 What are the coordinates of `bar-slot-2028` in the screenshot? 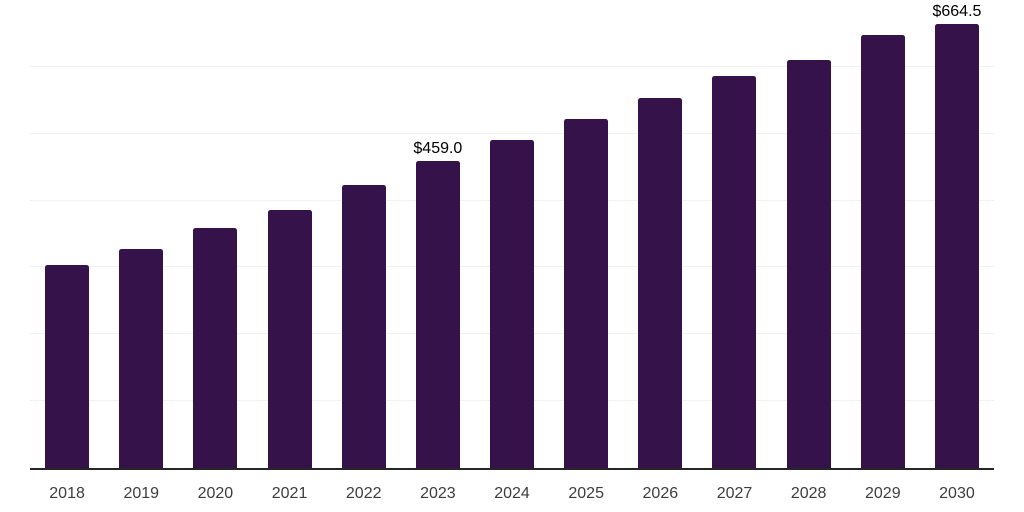 It's located at (809, 234).